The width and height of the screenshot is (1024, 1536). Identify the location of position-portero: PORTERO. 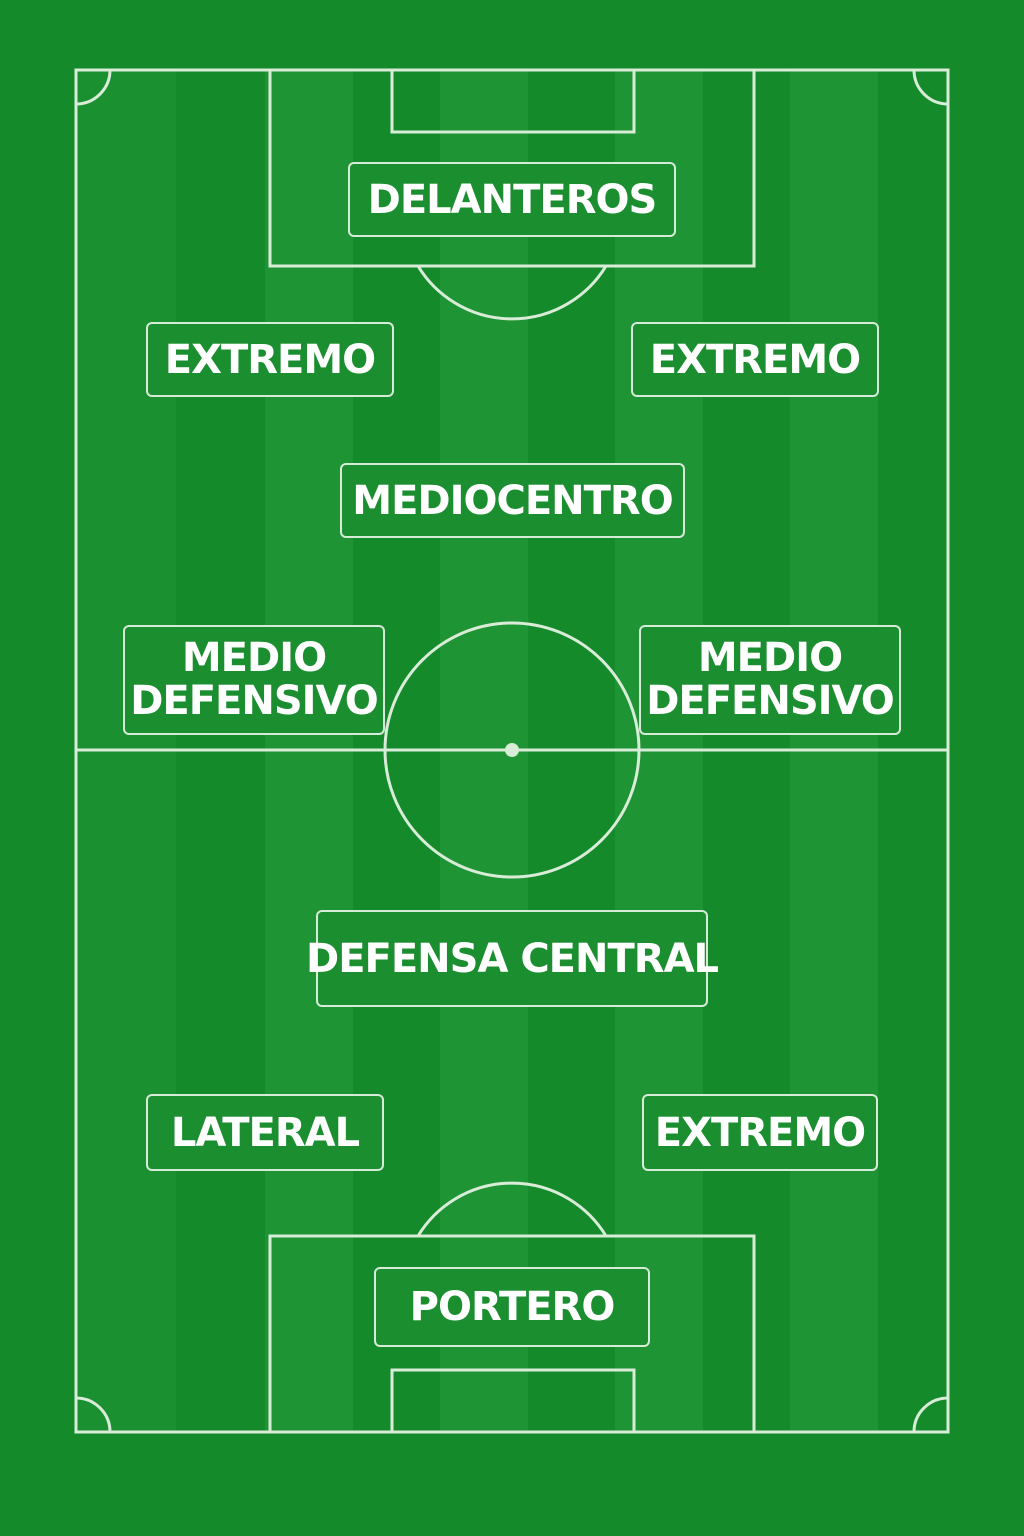
(512, 1307).